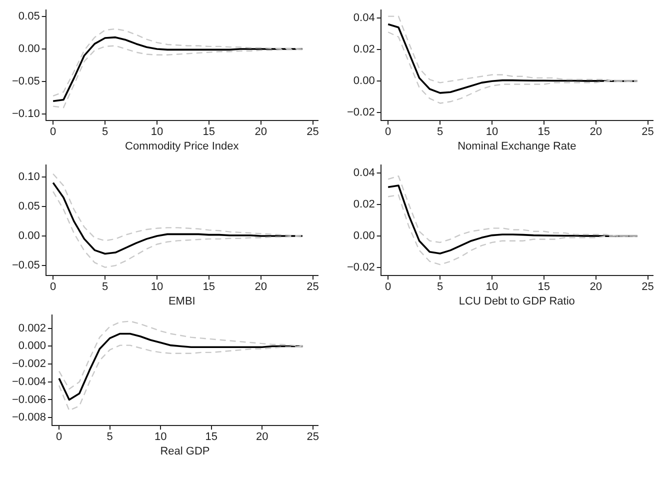 The image size is (669, 478). I want to click on y-tick-label: −0.008, so click(29, 418).